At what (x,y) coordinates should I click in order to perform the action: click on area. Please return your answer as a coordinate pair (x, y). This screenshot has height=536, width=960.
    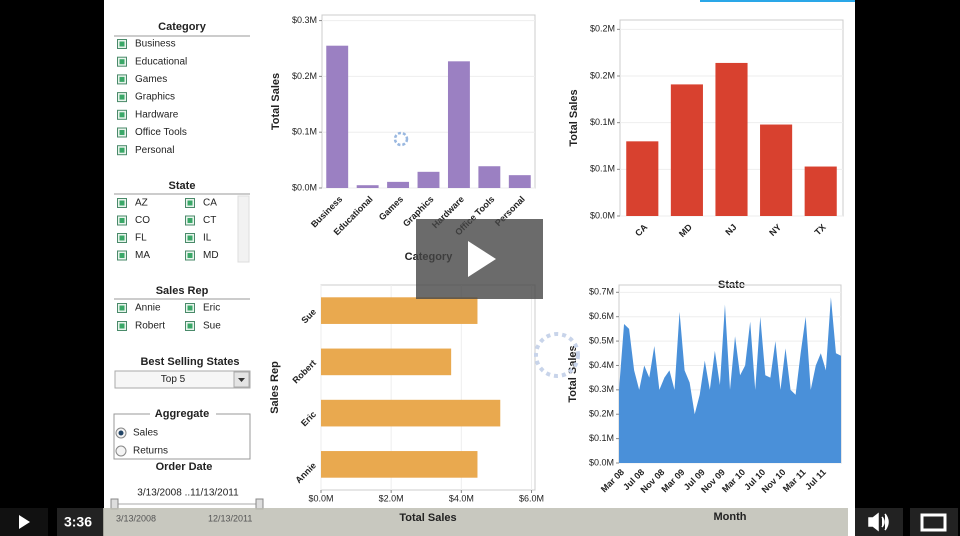
    Looking at the image, I should click on (730, 380).